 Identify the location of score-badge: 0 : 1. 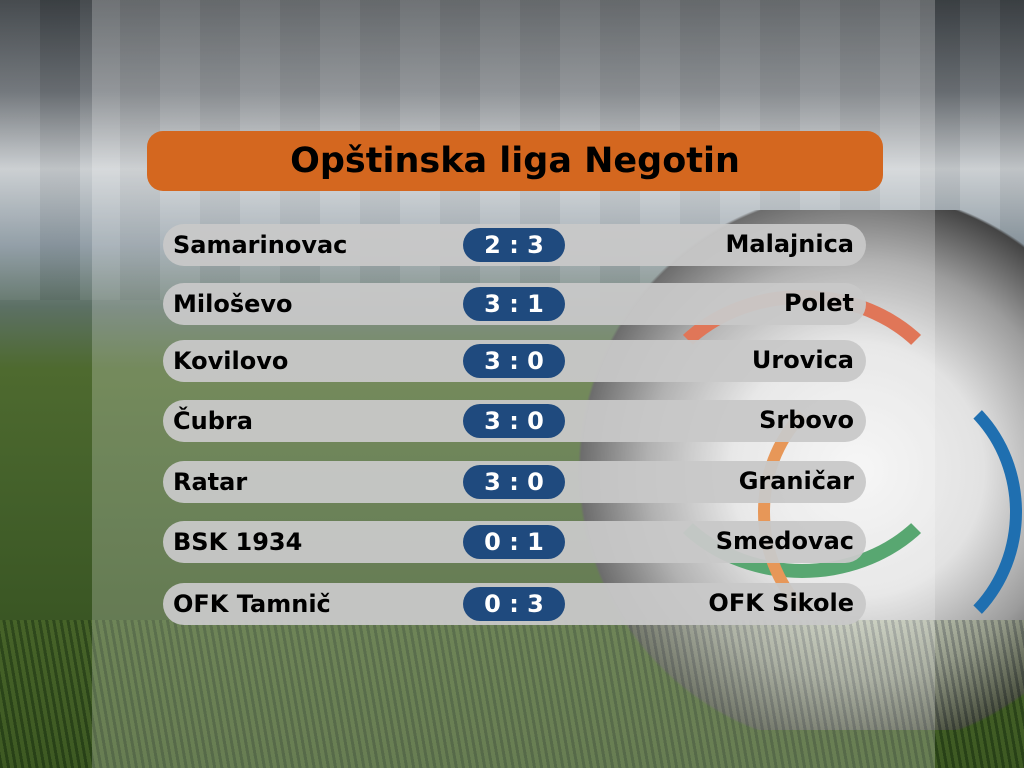
(514, 542).